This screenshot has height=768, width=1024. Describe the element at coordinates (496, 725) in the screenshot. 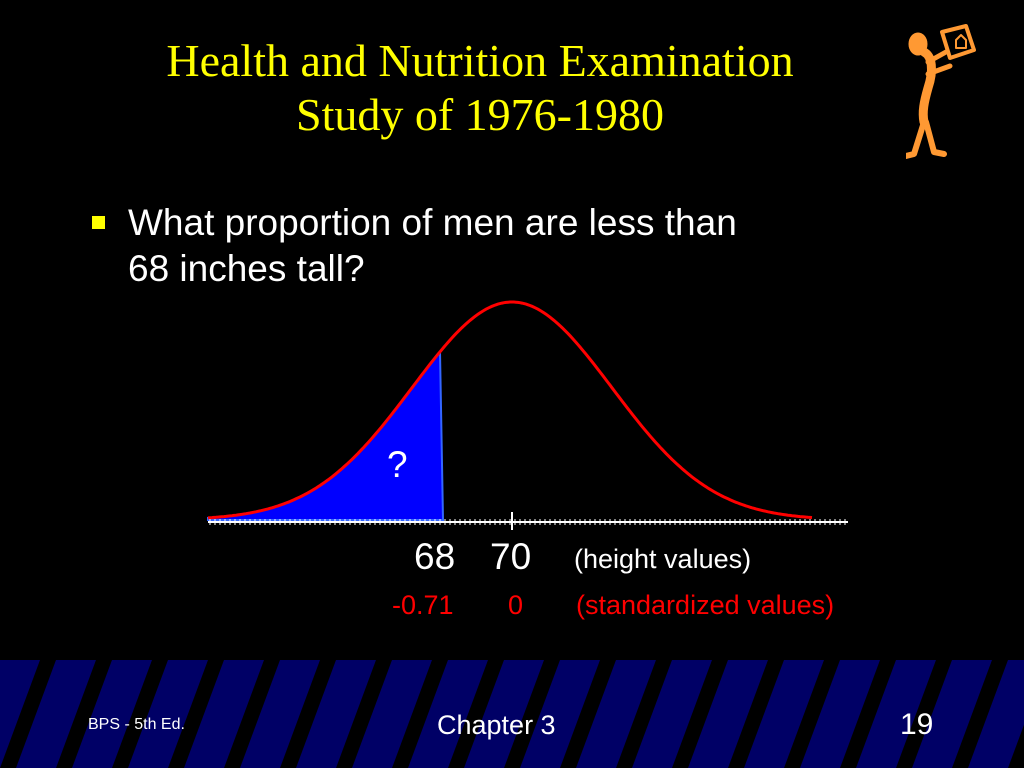

I see `footer-chapter: Chapter 3` at that location.